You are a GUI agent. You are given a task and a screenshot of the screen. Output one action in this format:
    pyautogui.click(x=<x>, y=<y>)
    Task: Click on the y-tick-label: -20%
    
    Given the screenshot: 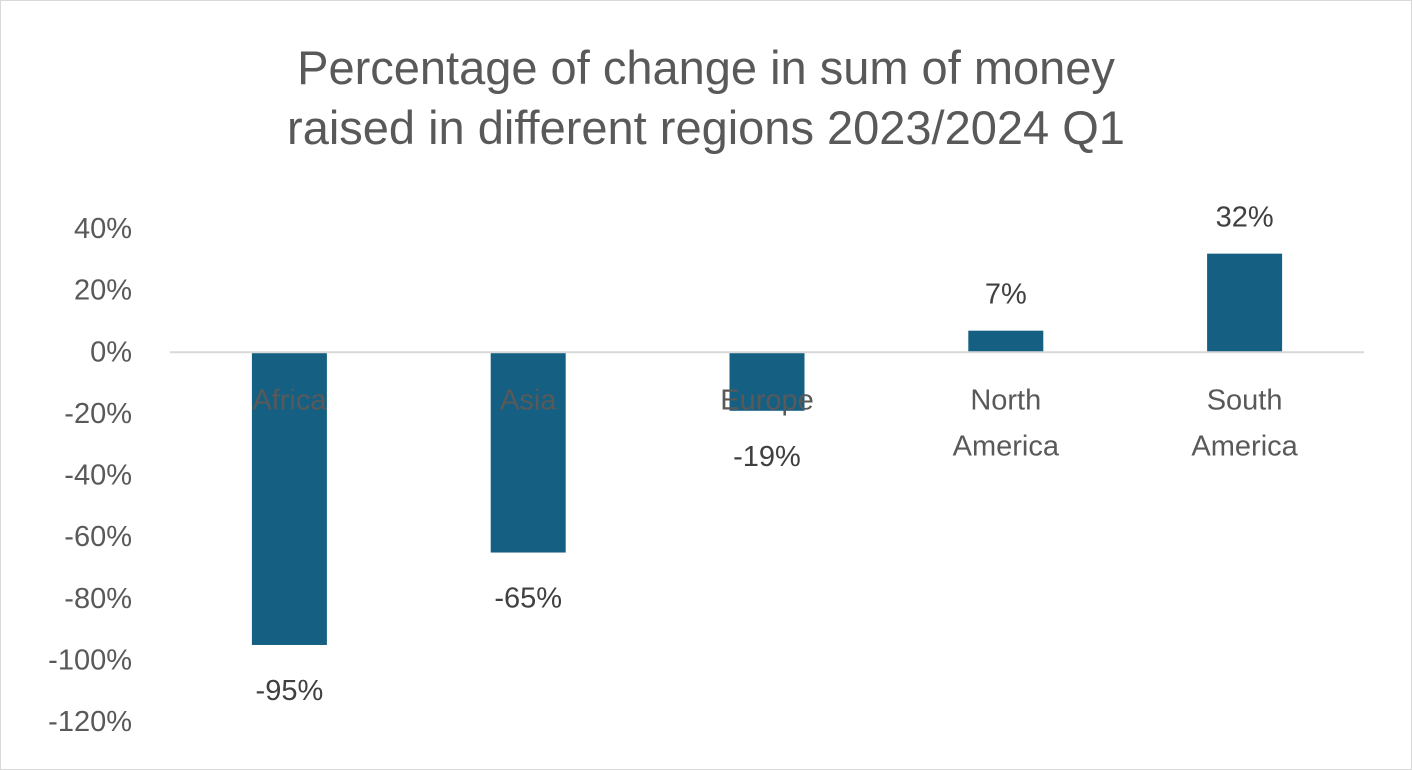 What is the action you would take?
    pyautogui.click(x=98, y=414)
    